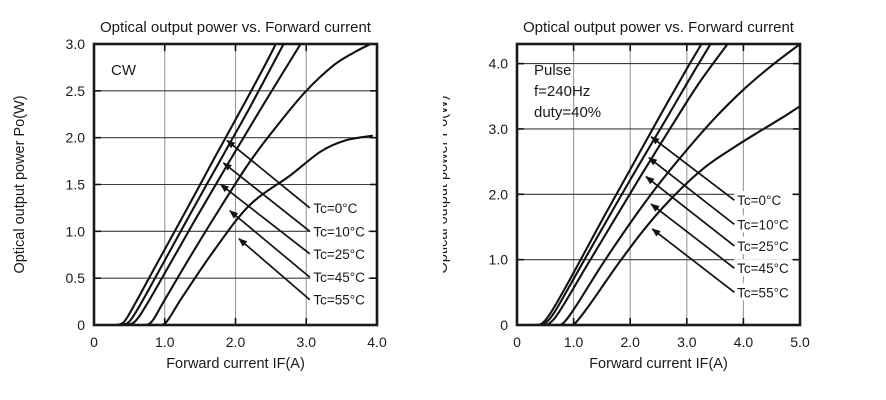 This screenshot has width=886, height=400. What do you see at coordinates (499, 64) in the screenshot?
I see `y-tick-label: 4.0` at bounding box center [499, 64].